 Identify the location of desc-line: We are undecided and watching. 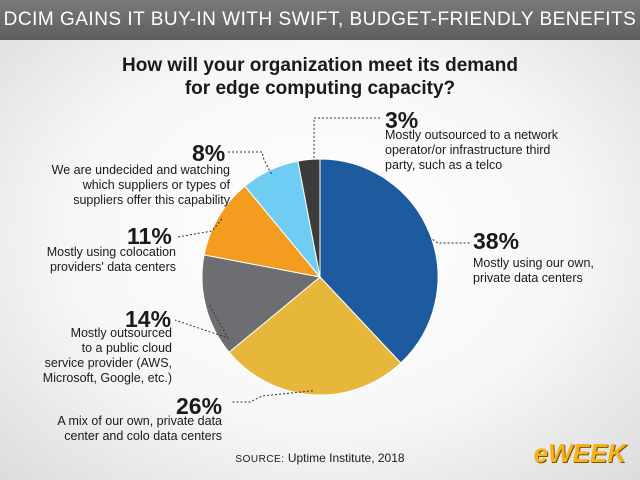
(140, 170).